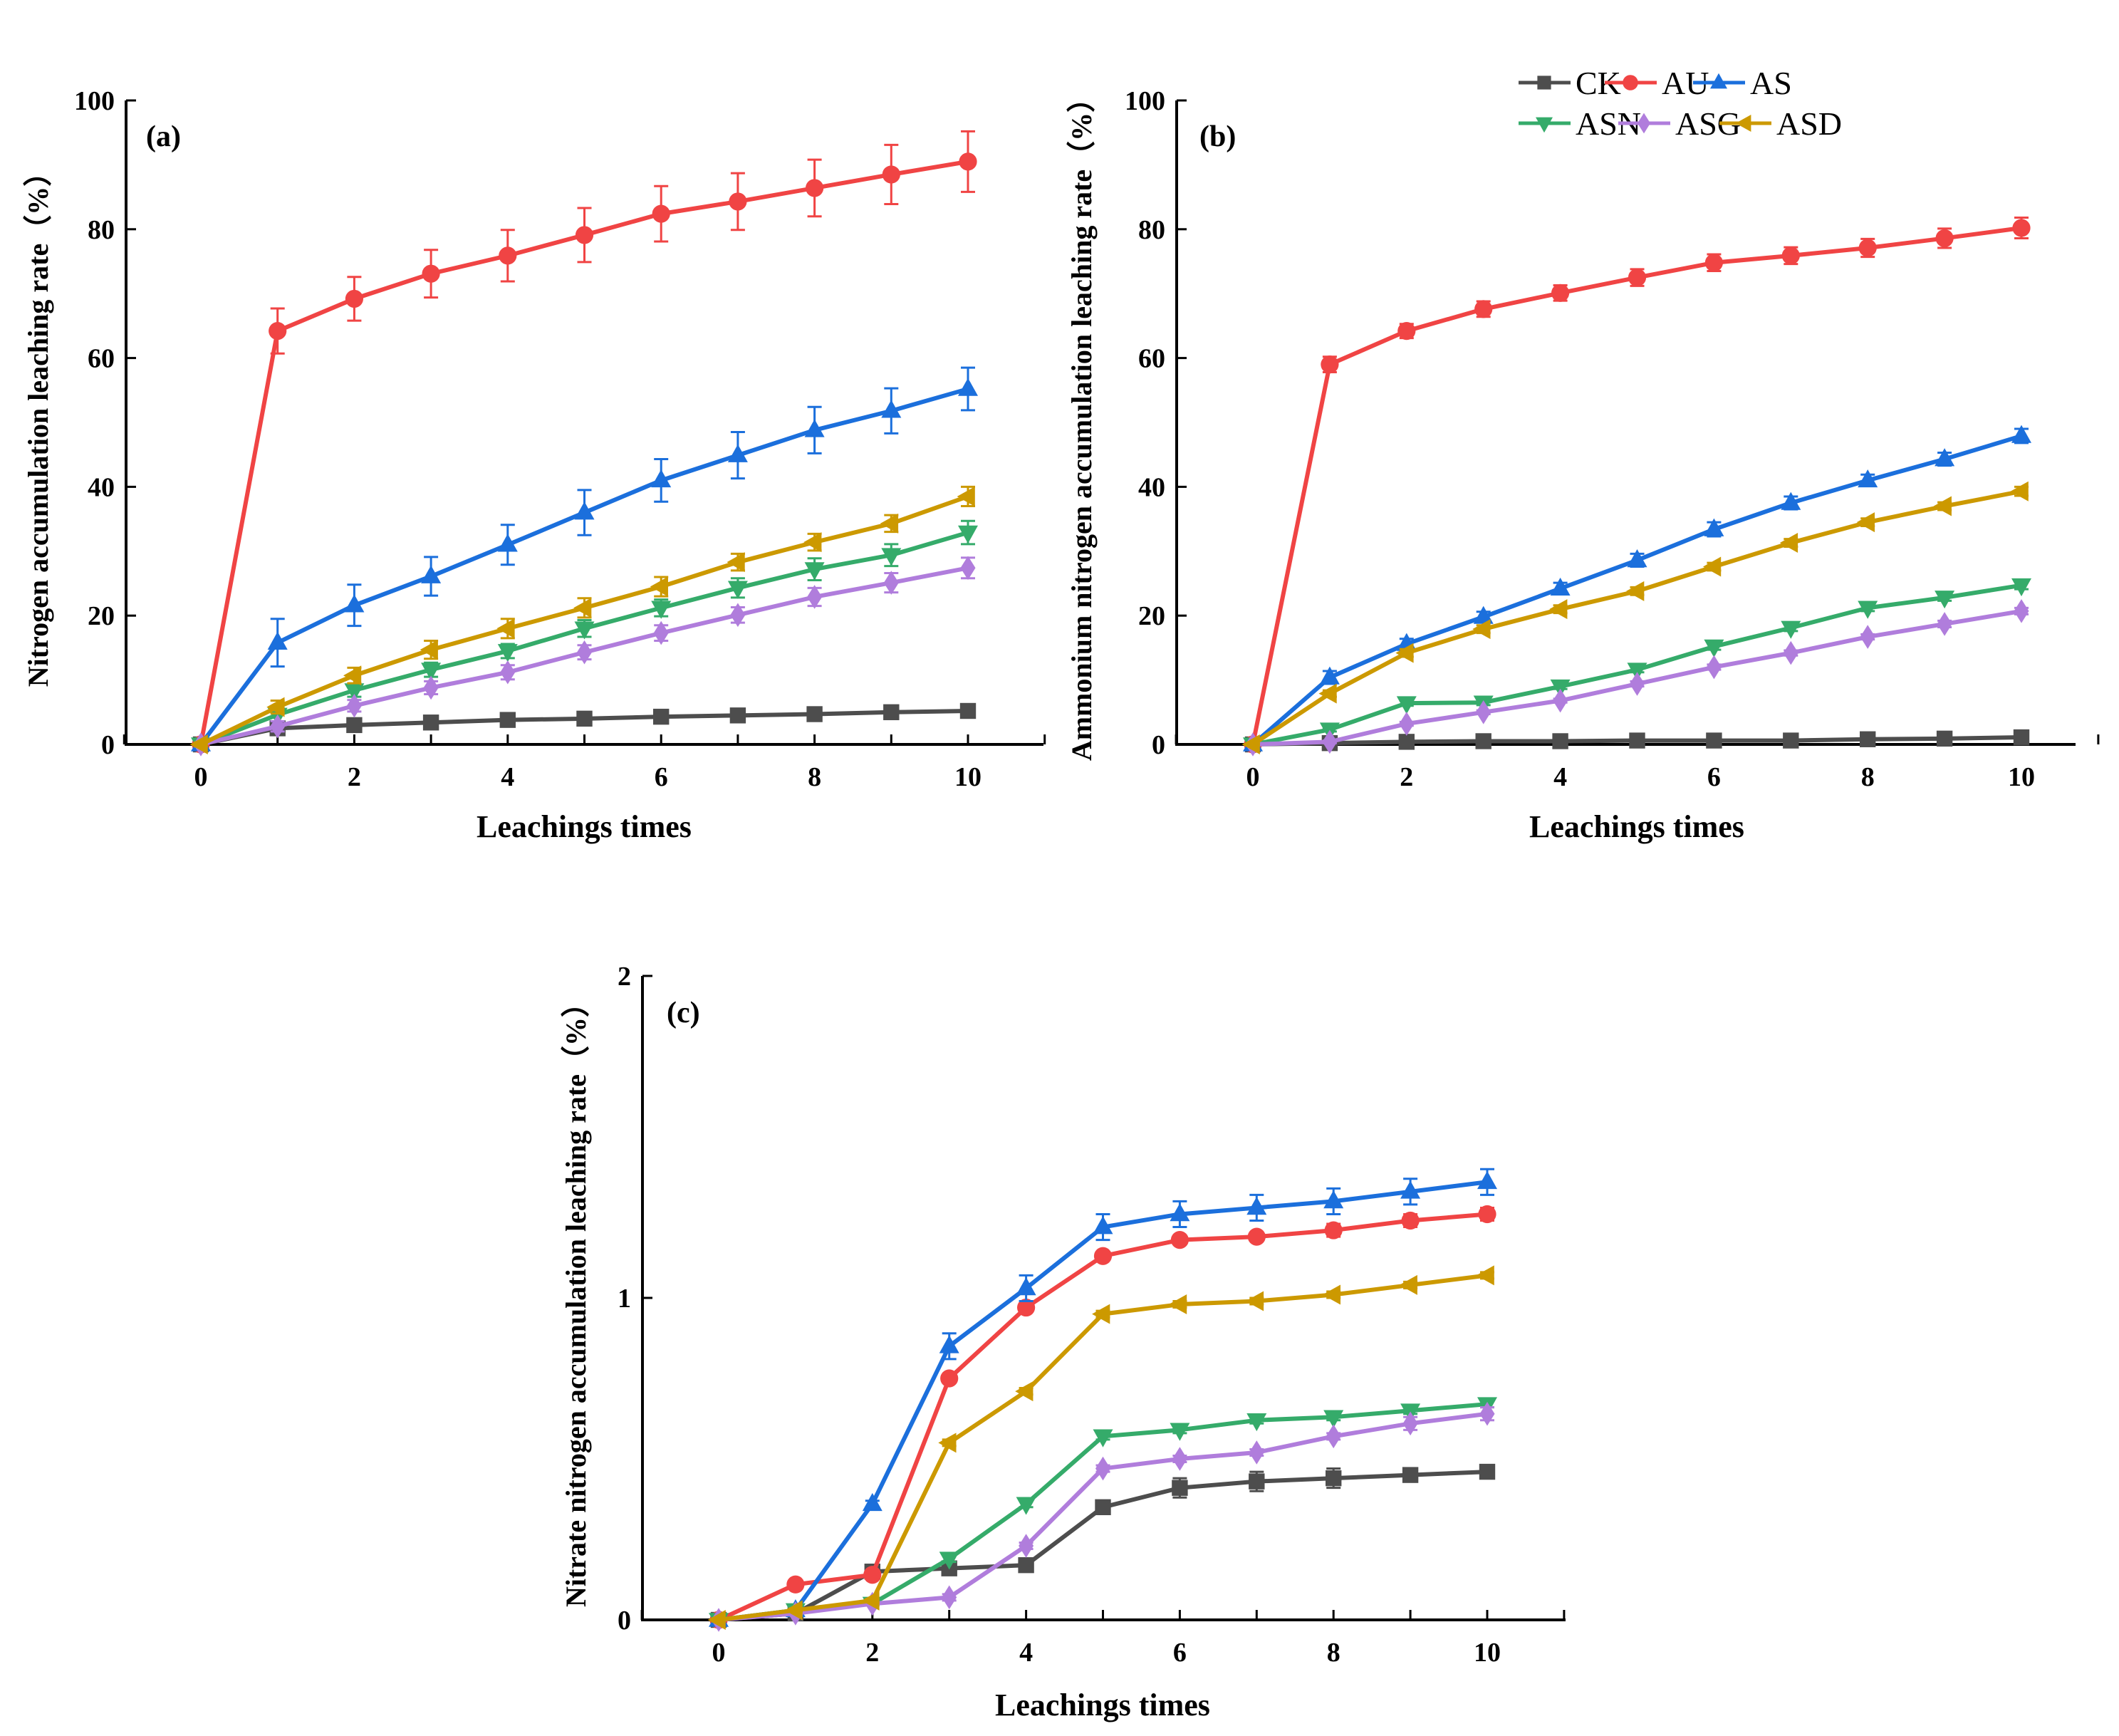  Describe the element at coordinates (872, 1653) in the screenshot. I see `x-tick-label: 2` at that location.